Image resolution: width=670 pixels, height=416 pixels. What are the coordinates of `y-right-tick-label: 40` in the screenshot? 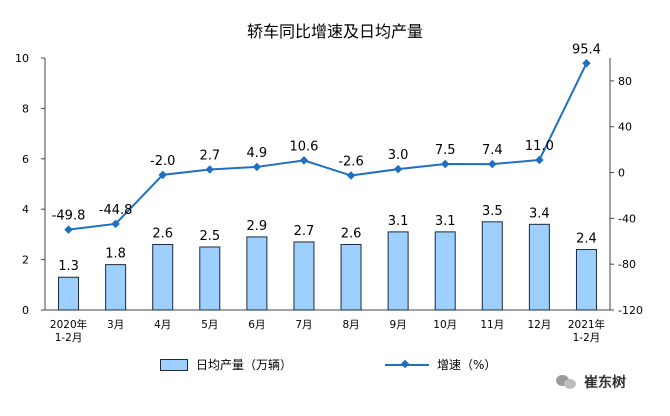 It's located at (625, 127).